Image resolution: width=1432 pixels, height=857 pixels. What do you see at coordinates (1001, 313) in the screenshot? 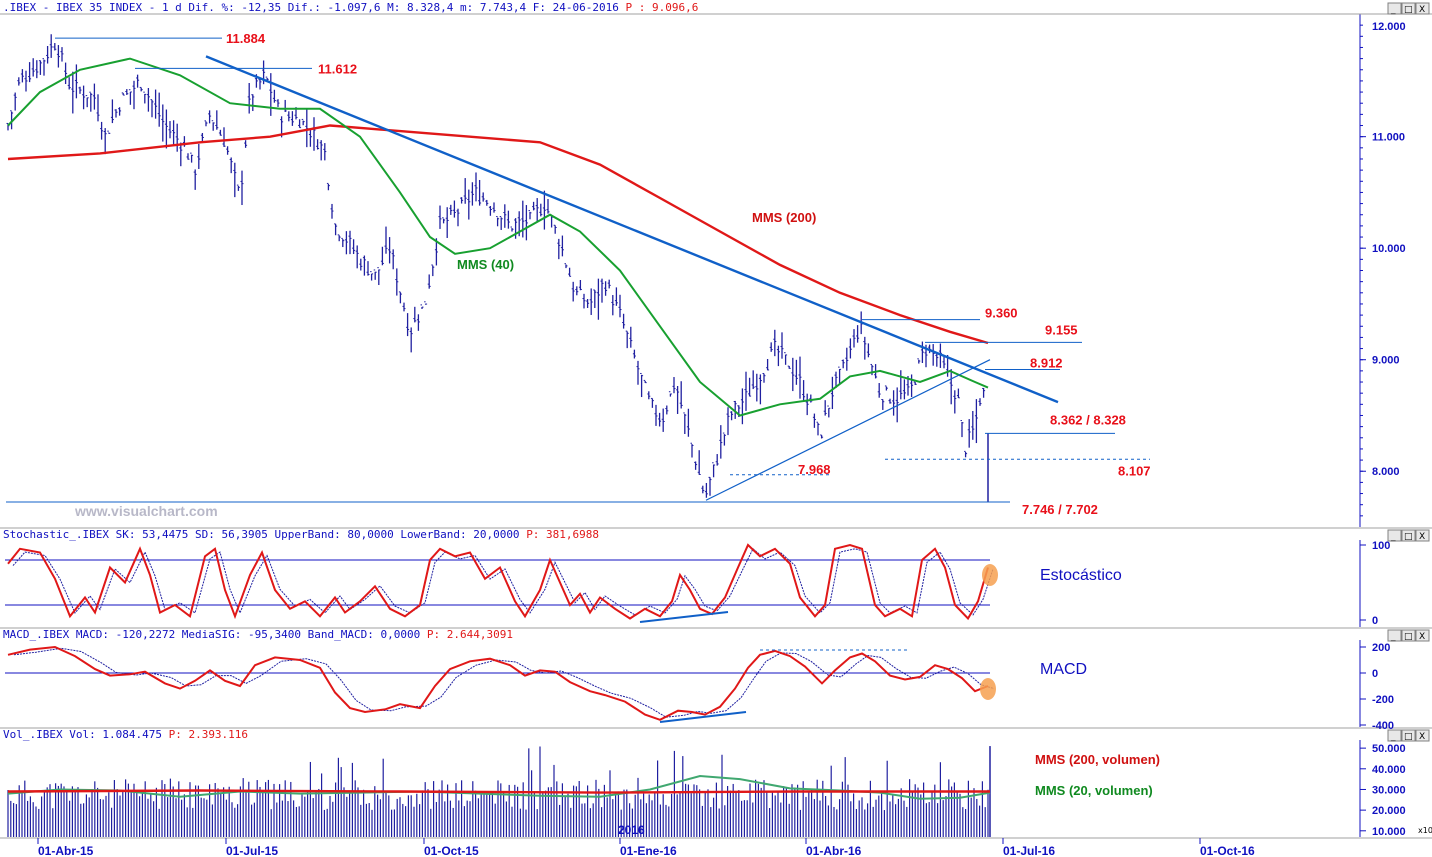
I see `level-label: 9.360` at bounding box center [1001, 313].